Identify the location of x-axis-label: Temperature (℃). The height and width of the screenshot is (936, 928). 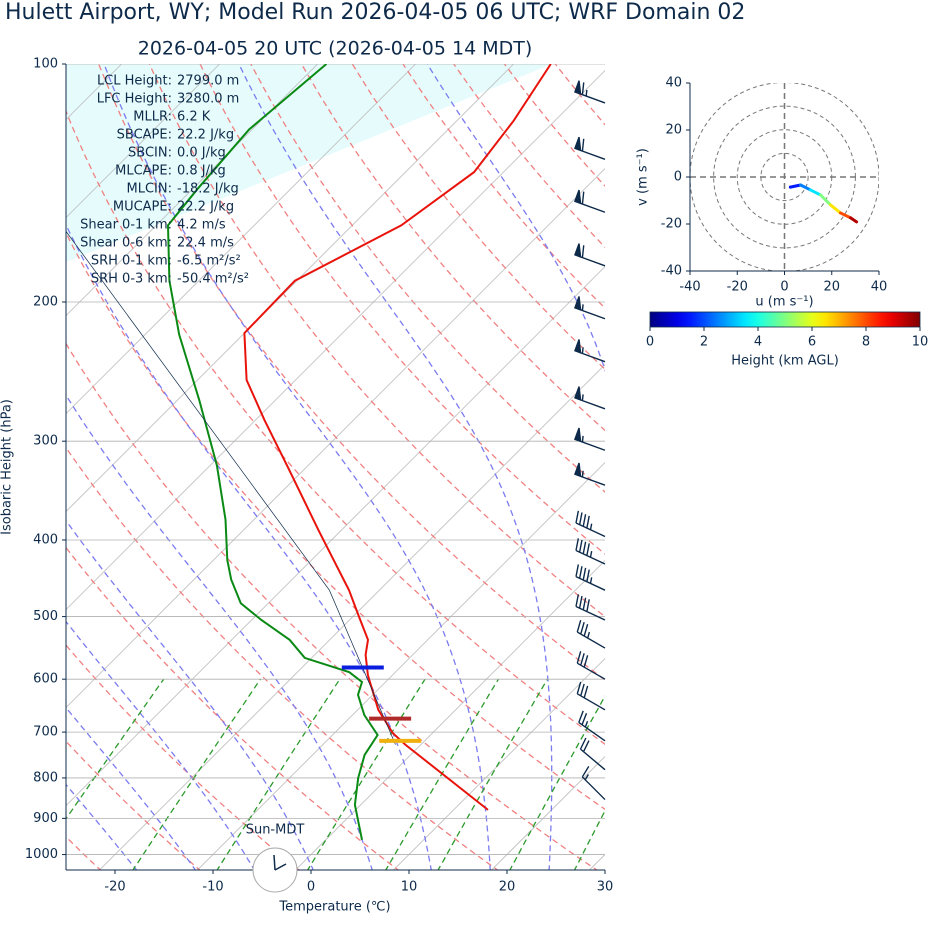
(334, 907).